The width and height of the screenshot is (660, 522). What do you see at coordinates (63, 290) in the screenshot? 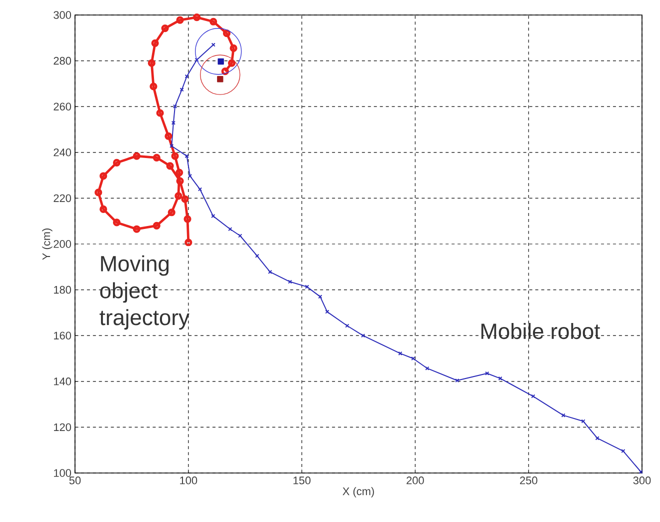
I see `y-tick-label: 180` at bounding box center [63, 290].